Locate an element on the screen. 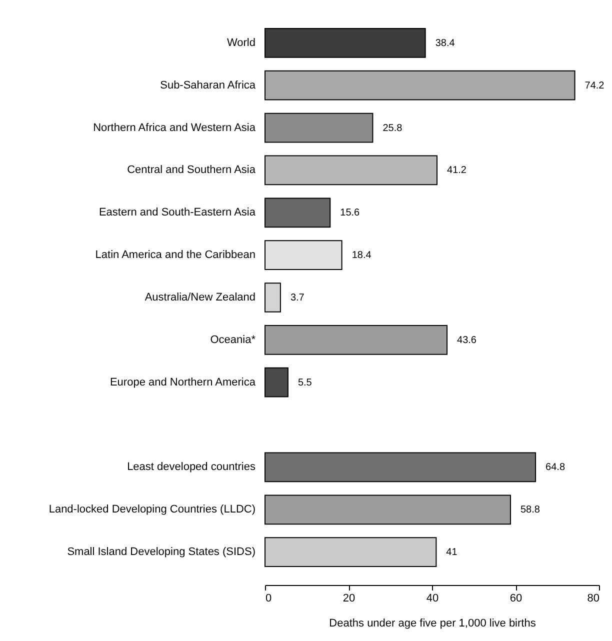 The width and height of the screenshot is (612, 641). x-tick-label: 80 is located at coordinates (593, 598).